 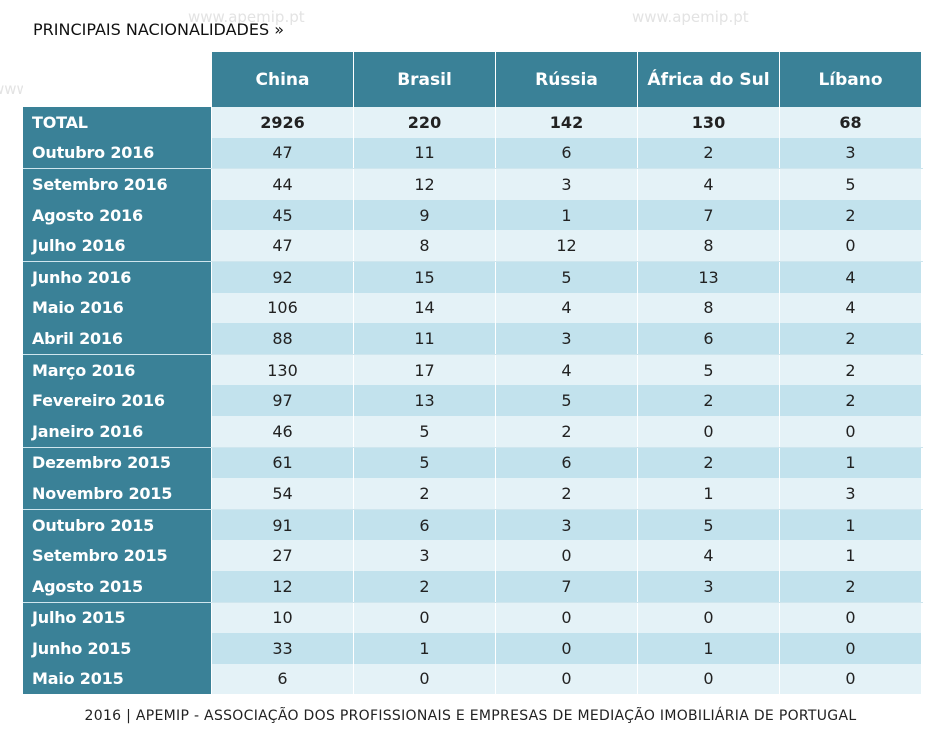 I want to click on row-label: Dezembro 2015, so click(x=117, y=463).